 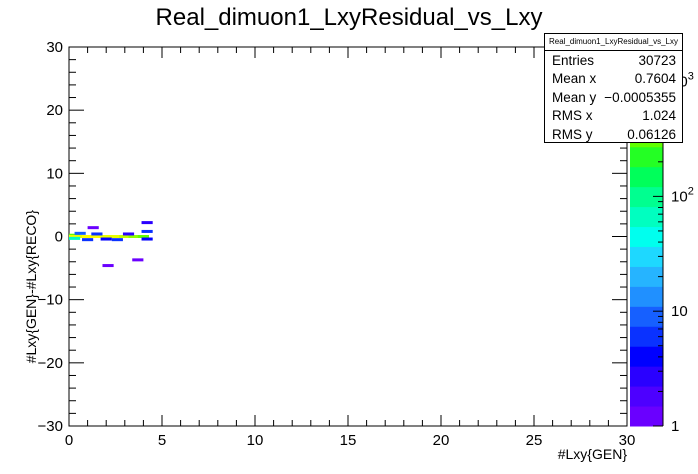 I want to click on x-tick-label: 5, so click(x=162, y=440).